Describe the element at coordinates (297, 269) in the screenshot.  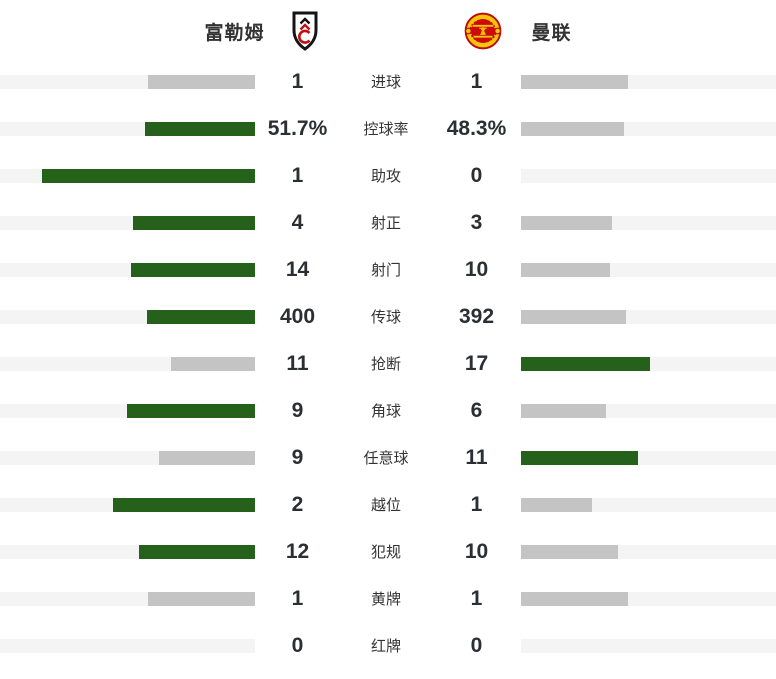
I see `home-value: 14` at that location.